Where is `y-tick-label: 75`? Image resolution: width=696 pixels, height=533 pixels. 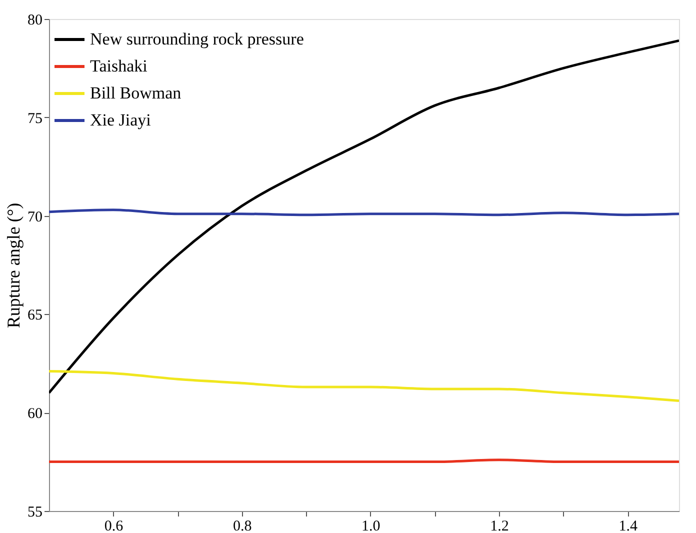
y-tick-label: 75 is located at coordinates (35, 118).